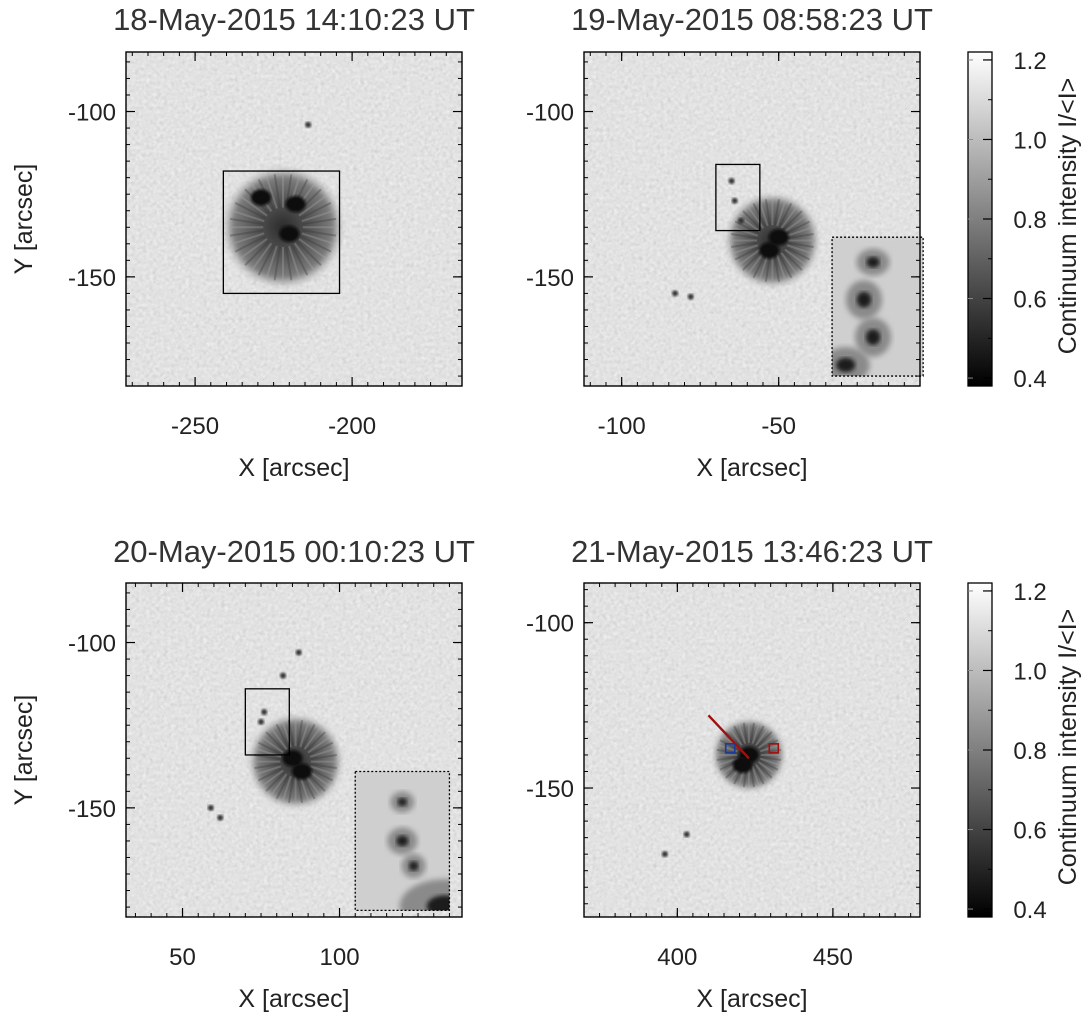 This screenshot has height=1020, width=1091. Describe the element at coordinates (294, 19) in the screenshot. I see `panel-title: 18-May-2015 14:10:23 UT` at that location.